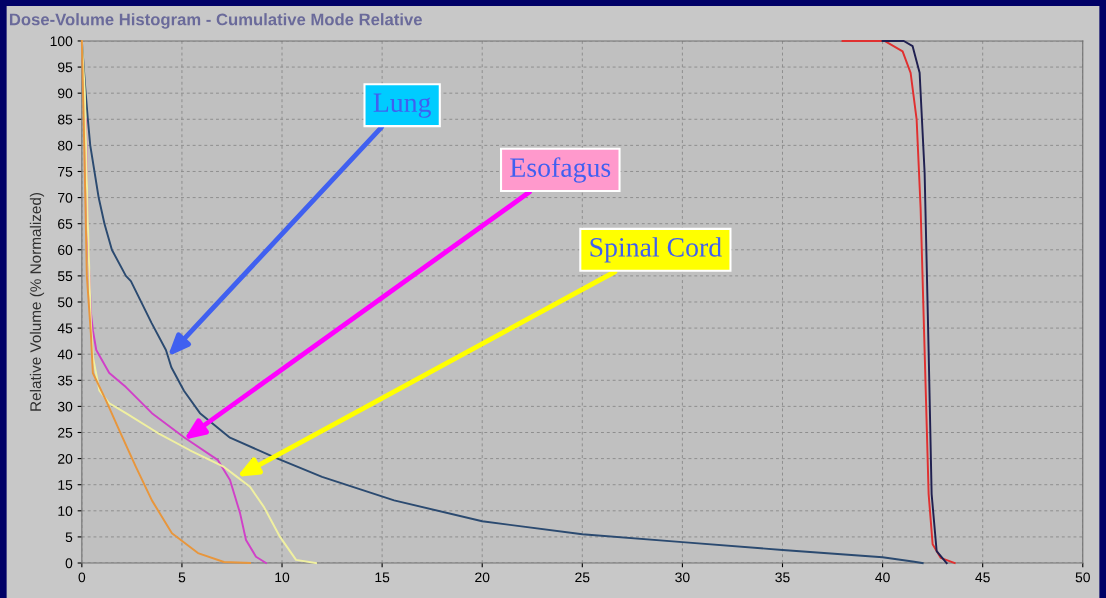  Describe the element at coordinates (65, 432) in the screenshot. I see `y-tick-label: 25` at that location.